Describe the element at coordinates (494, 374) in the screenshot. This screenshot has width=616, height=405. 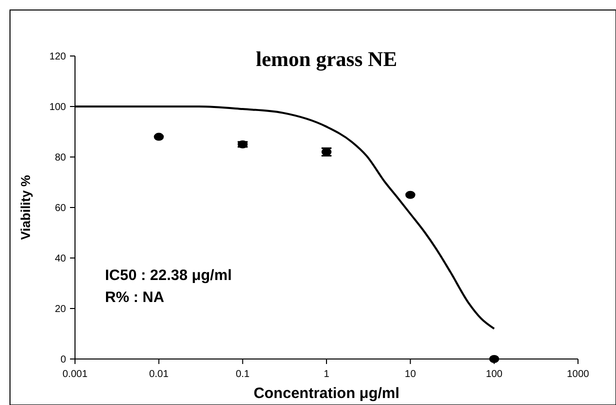
I see `x-tick-label: 100` at that location.